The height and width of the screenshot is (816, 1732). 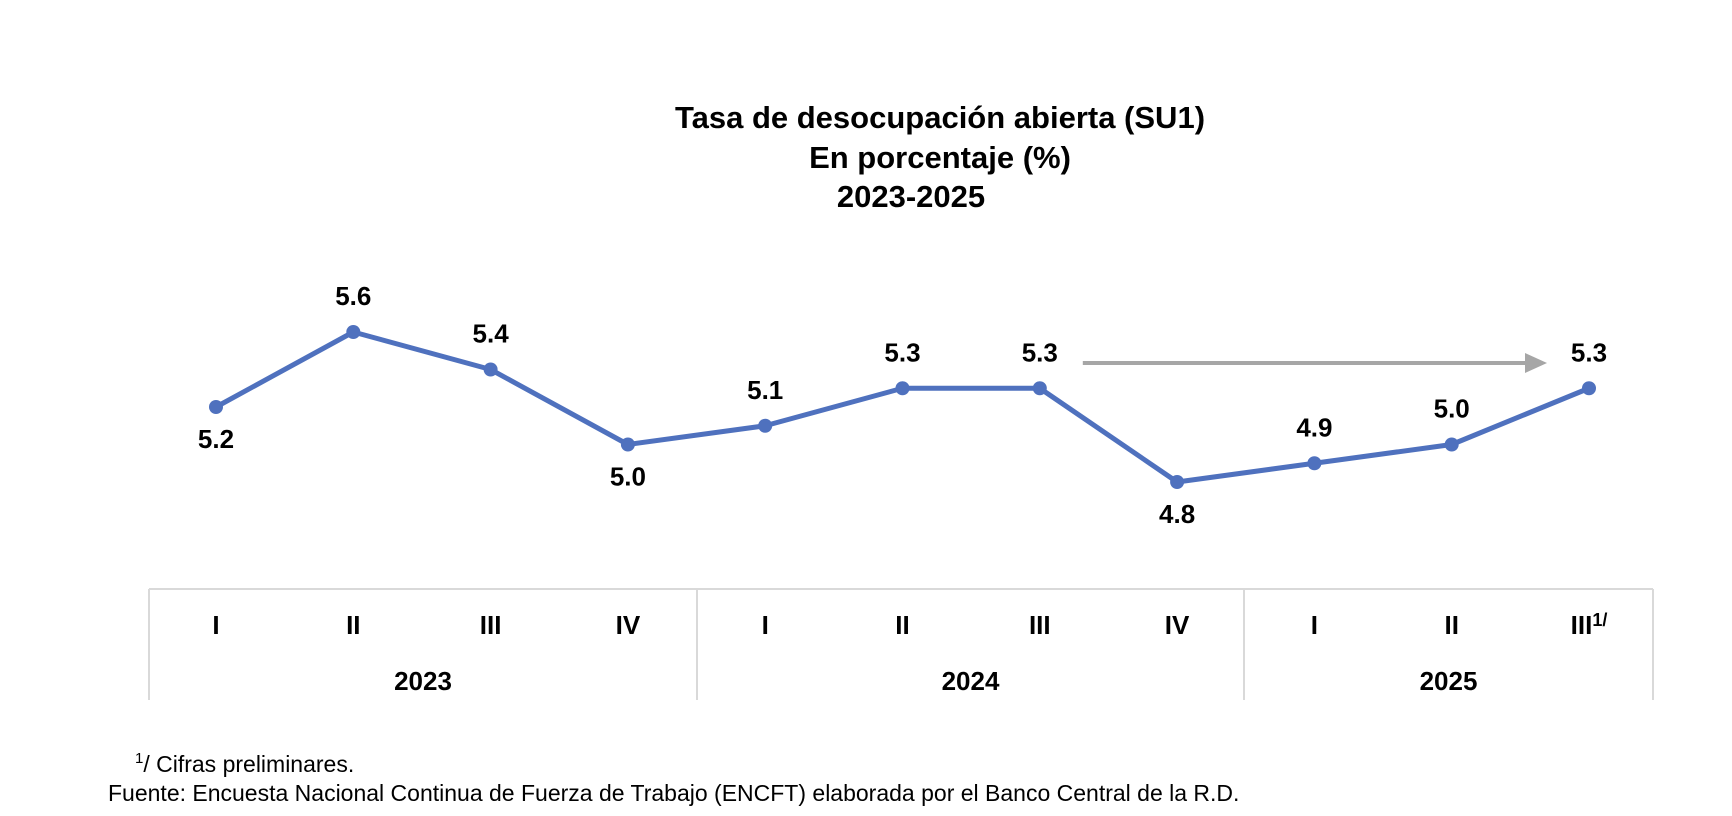 I want to click on category-tick-label: III1/, so click(x=1589, y=625).